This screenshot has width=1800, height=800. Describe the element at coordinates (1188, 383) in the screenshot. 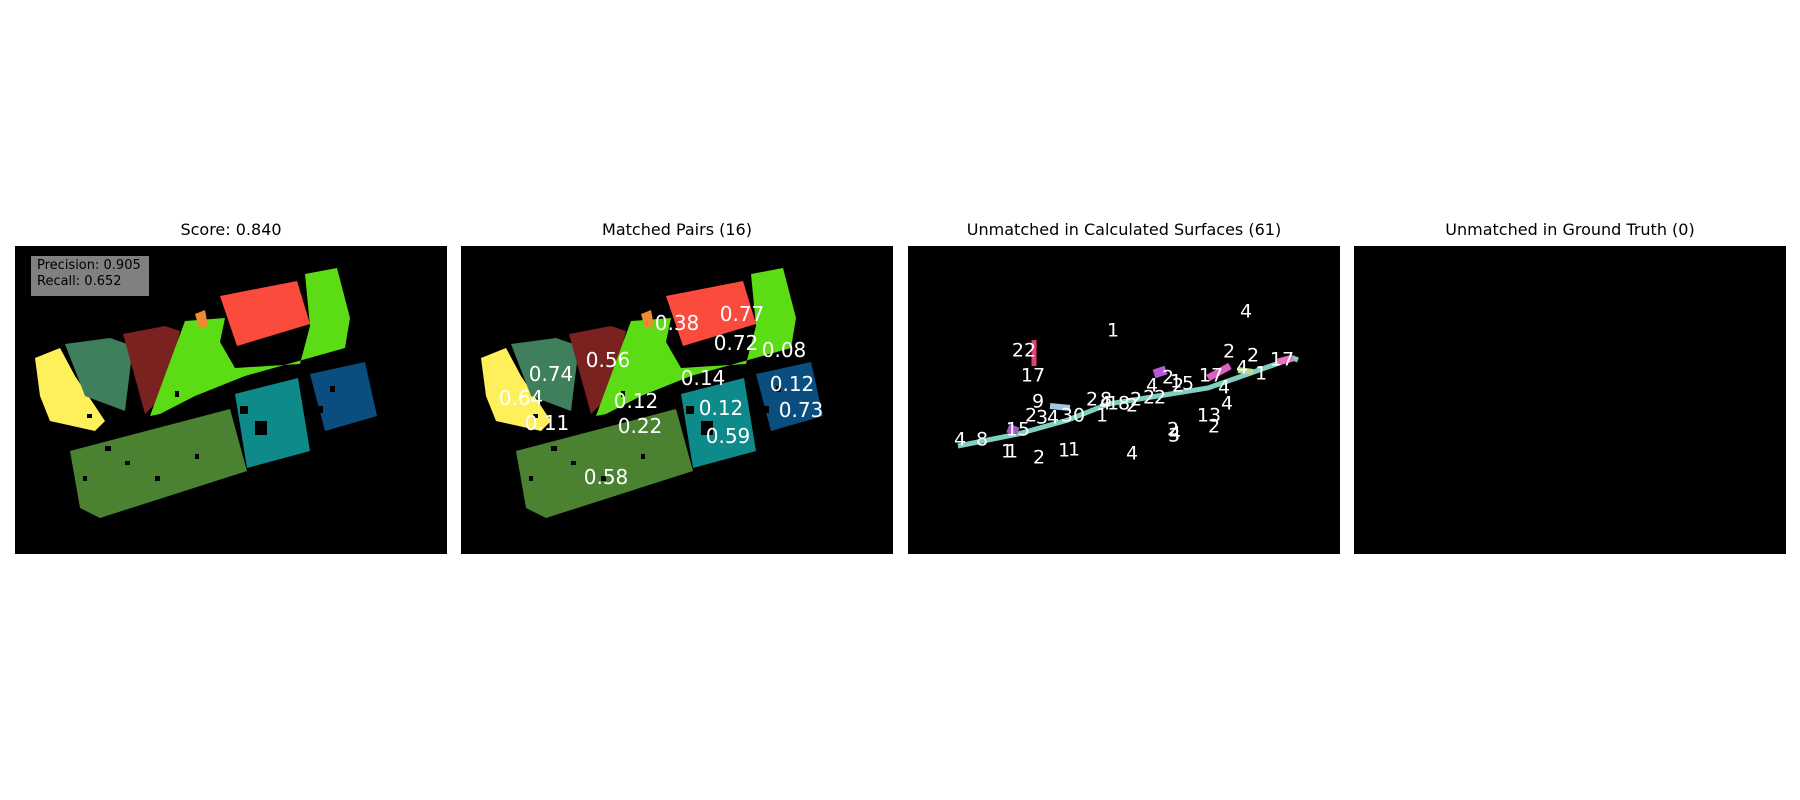

I see `unmatched-count-label: 5` at that location.